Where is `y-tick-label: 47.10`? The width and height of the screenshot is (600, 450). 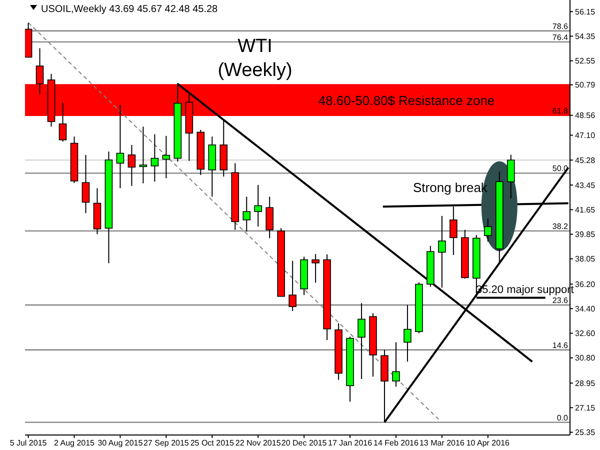 y-tick-label: 47.10 is located at coordinates (585, 135).